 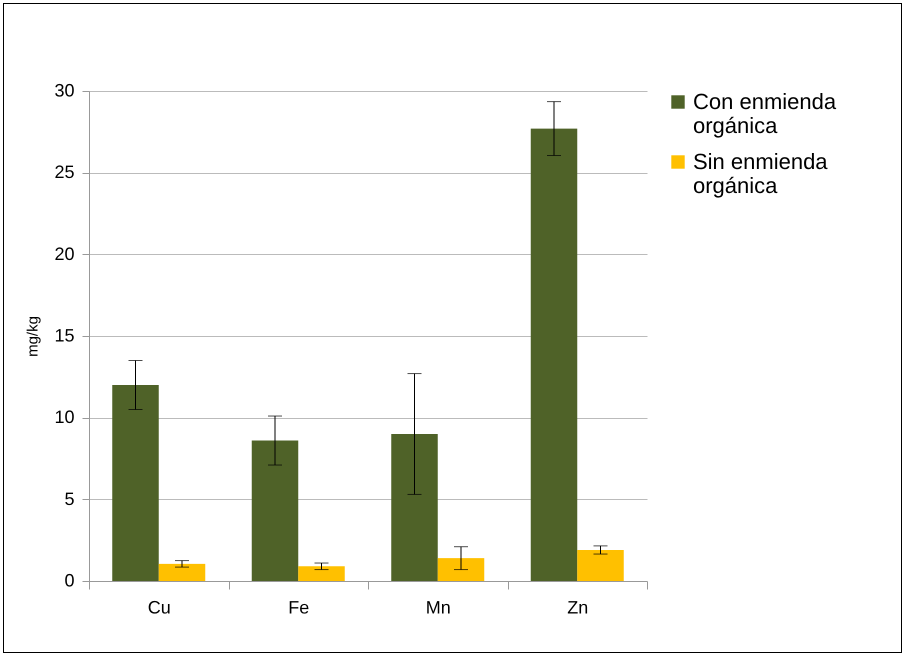 I want to click on x-tick-label: Mn, so click(x=438, y=608).